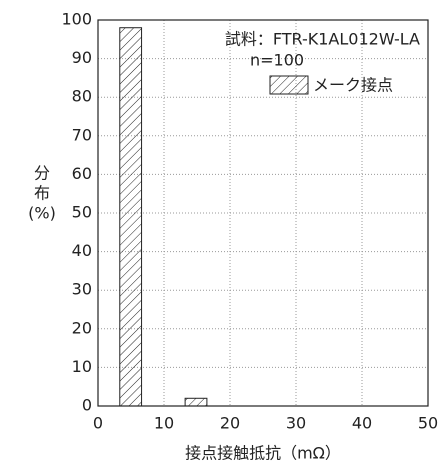 The height and width of the screenshot is (472, 444). Describe the element at coordinates (98, 423) in the screenshot. I see `x-tick-label: 0` at that location.